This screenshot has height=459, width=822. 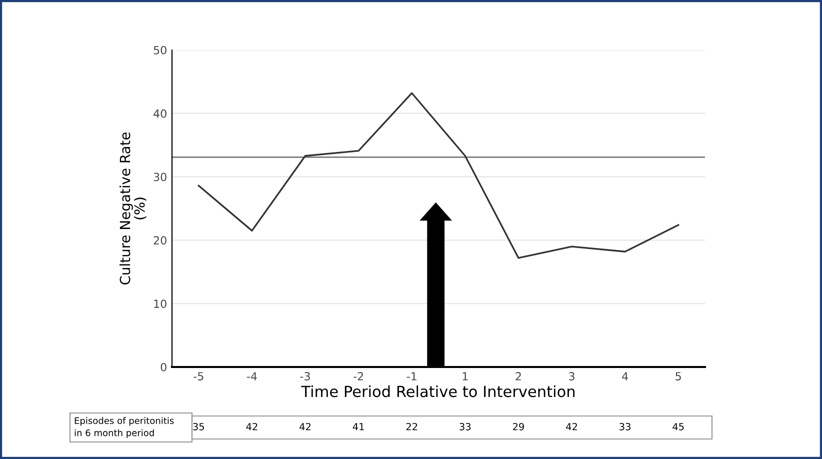 I want to click on x-tick-label: -1, so click(x=411, y=376).